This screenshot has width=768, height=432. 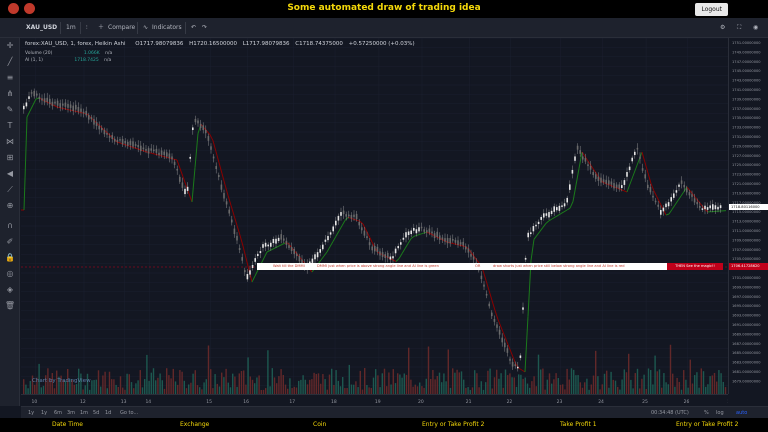 What do you see at coordinates (739, 27) in the screenshot?
I see `fullscreen-icon: ⛶` at bounding box center [739, 27].